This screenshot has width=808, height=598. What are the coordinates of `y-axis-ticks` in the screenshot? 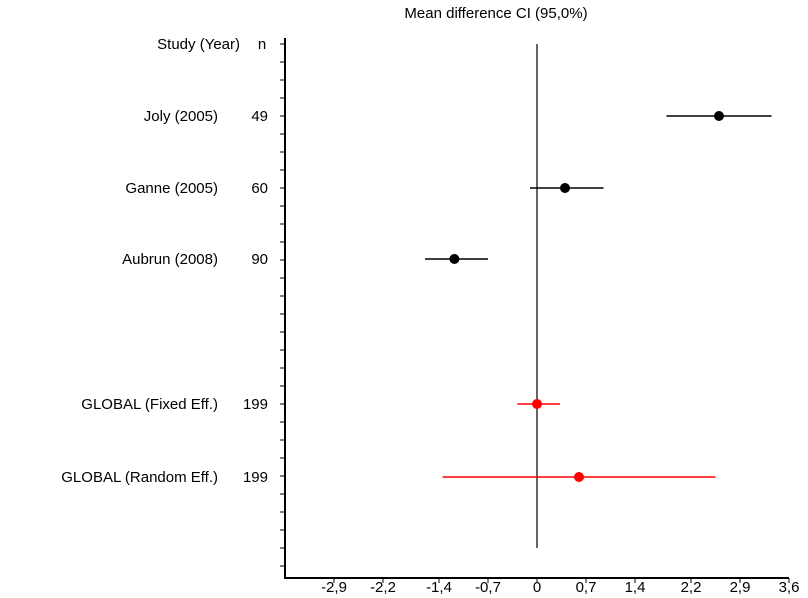 It's located at (282, 305).